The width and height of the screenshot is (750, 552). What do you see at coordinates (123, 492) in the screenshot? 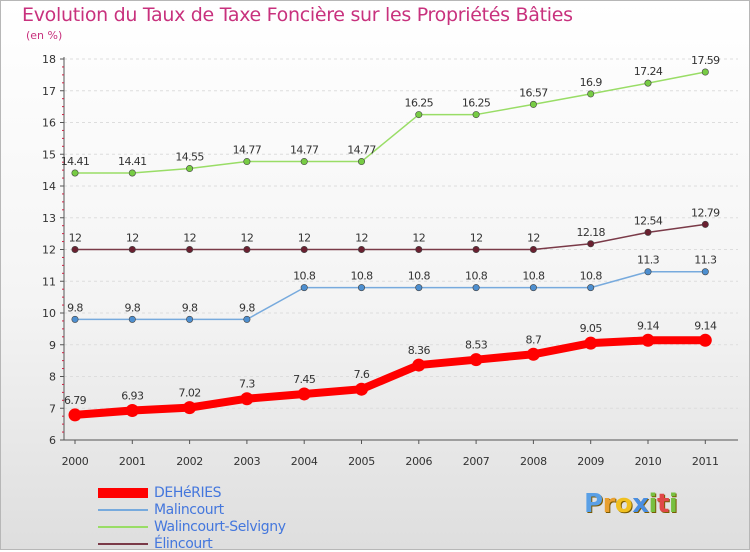
I see `legend-swatch-deheries` at bounding box center [123, 492].